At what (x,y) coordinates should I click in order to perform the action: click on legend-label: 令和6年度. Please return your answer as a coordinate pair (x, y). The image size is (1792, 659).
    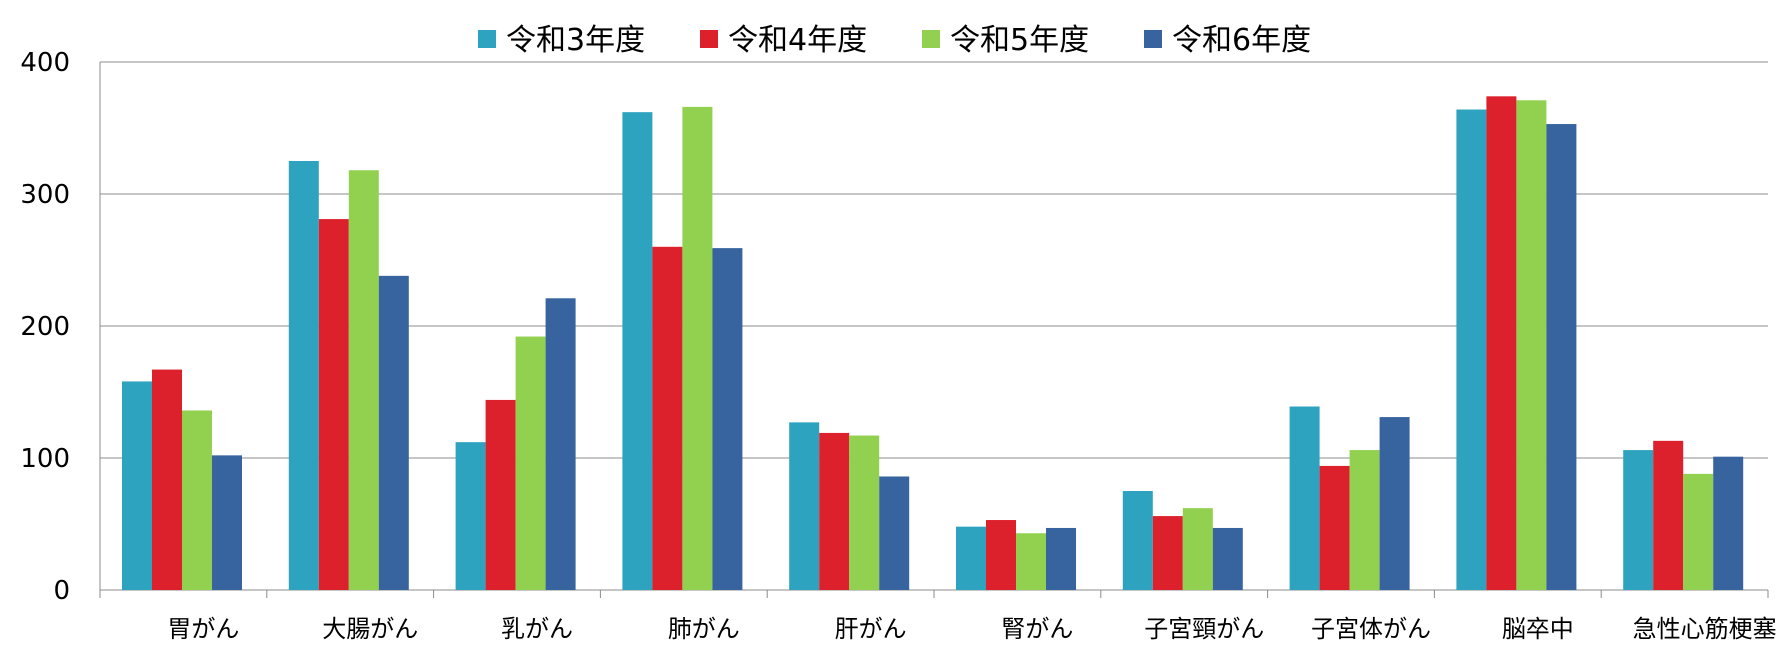
    Looking at the image, I should click on (1241, 40).